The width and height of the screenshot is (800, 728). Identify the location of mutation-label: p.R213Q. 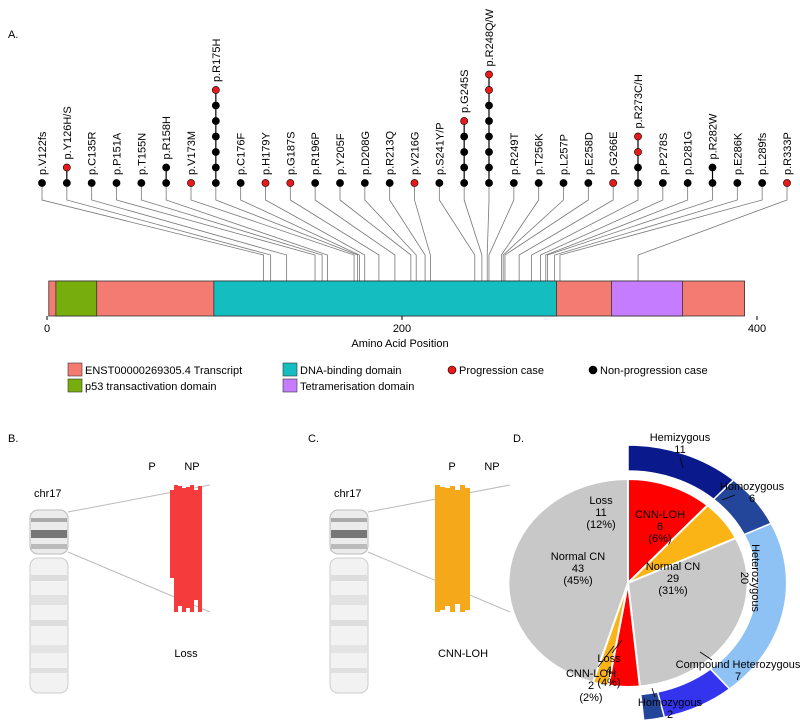
(391, 153).